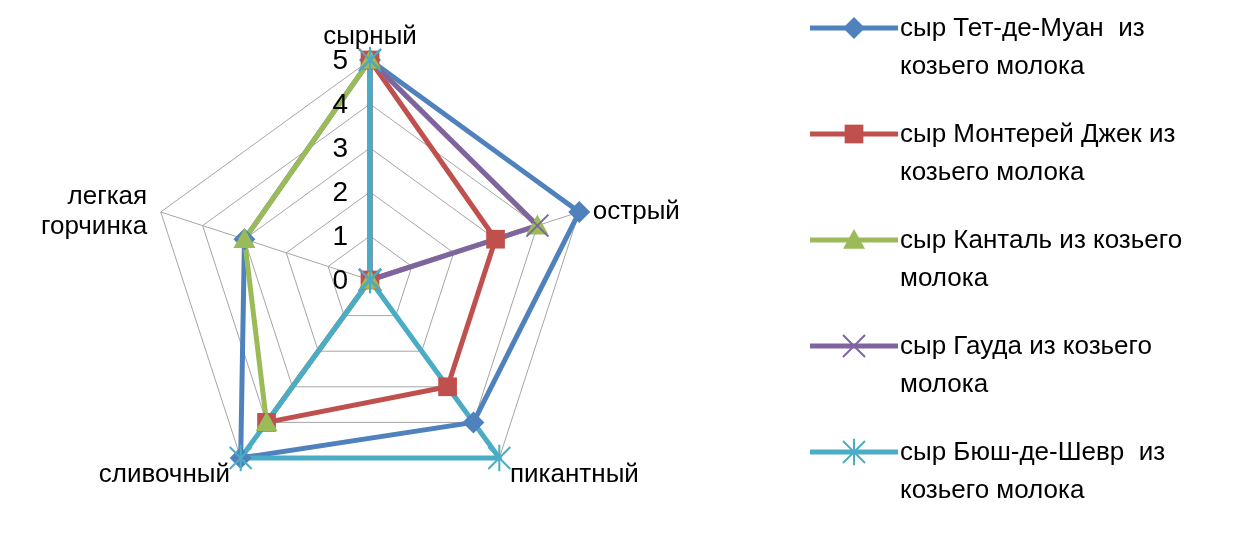 The width and height of the screenshot is (1247, 537). I want to click on spoke-label: сливочный, so click(164, 473).